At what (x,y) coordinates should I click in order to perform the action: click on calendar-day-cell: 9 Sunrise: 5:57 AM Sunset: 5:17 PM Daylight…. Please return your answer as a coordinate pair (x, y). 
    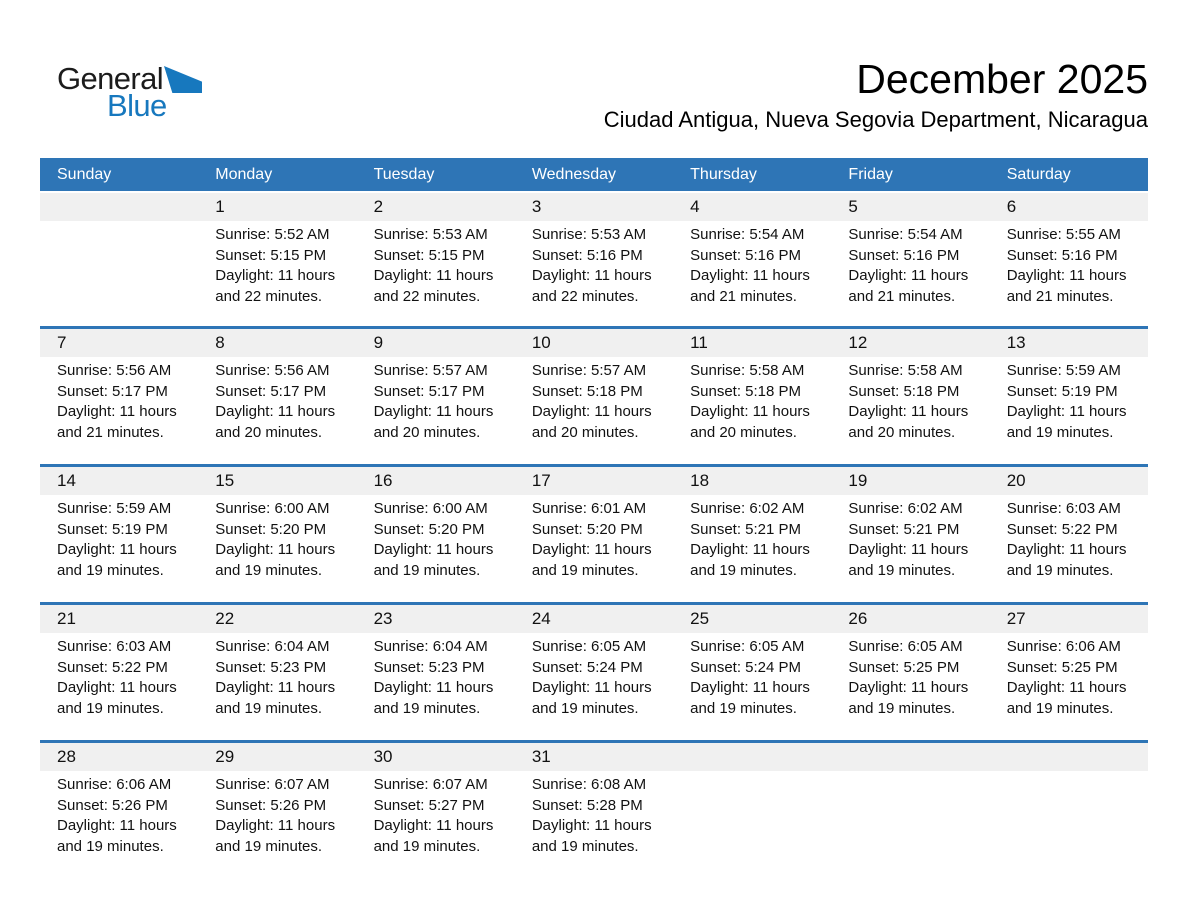
    Looking at the image, I should click on (435, 396).